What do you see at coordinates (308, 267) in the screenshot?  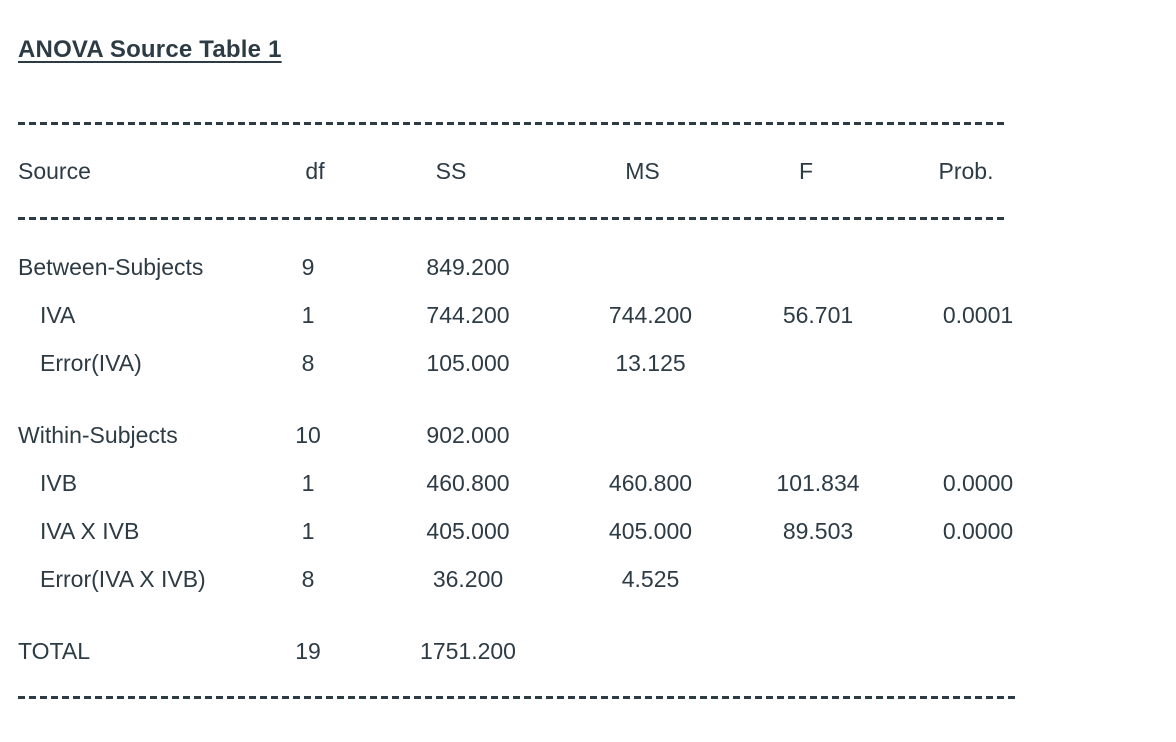 I see `df-cell: 9` at bounding box center [308, 267].